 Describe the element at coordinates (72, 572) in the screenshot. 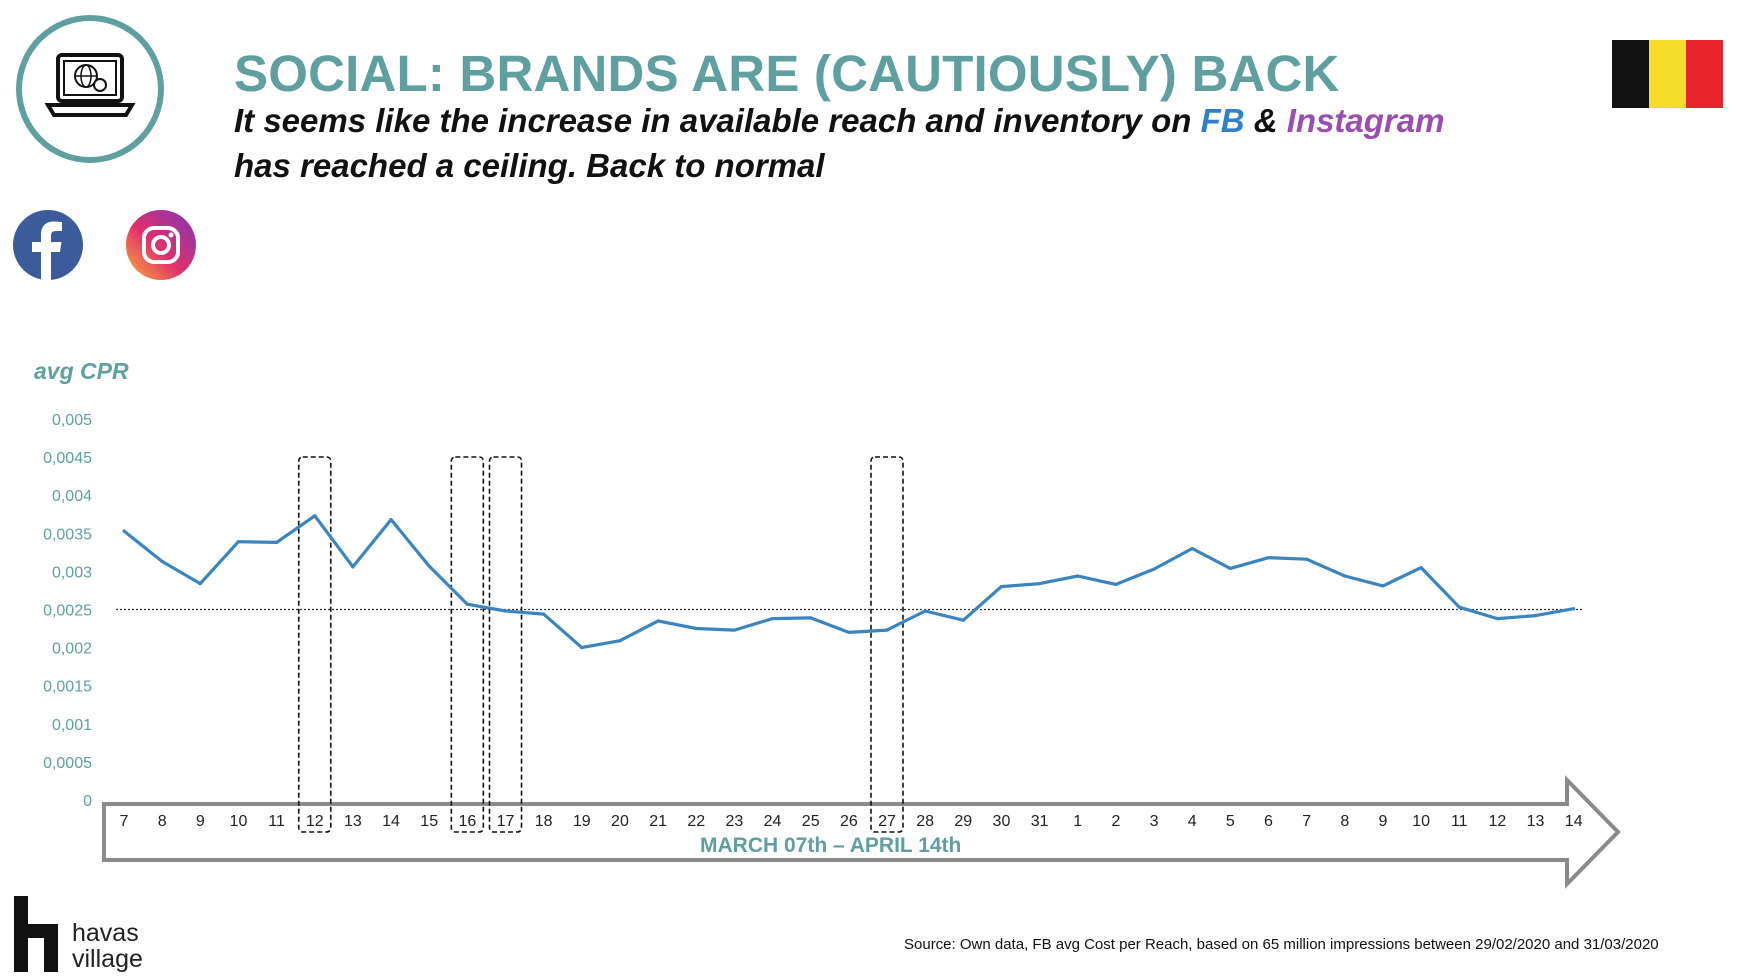

I see `y-tick-label: 0,003` at that location.